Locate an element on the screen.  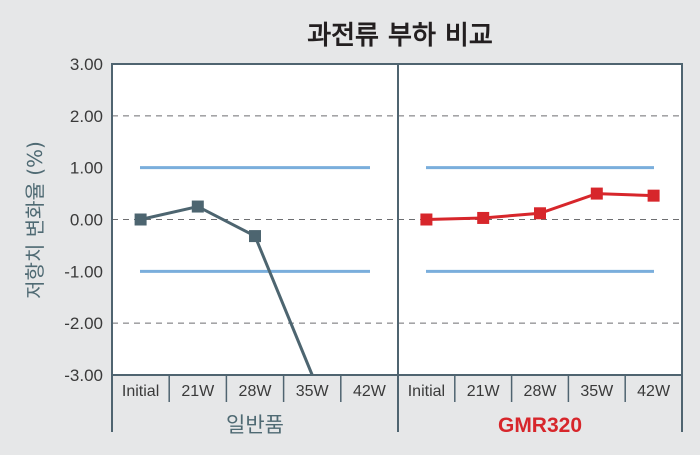
y-tick-labels: 3.00 2.00 1.00 0.00 -1.00 -2.00 -3.00 is located at coordinates (83, 220).